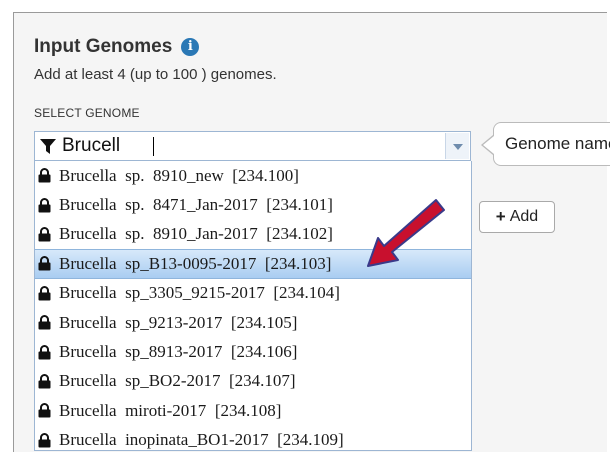 This screenshot has width=610, height=452. I want to click on genome-id: [234.104], so click(306, 293).